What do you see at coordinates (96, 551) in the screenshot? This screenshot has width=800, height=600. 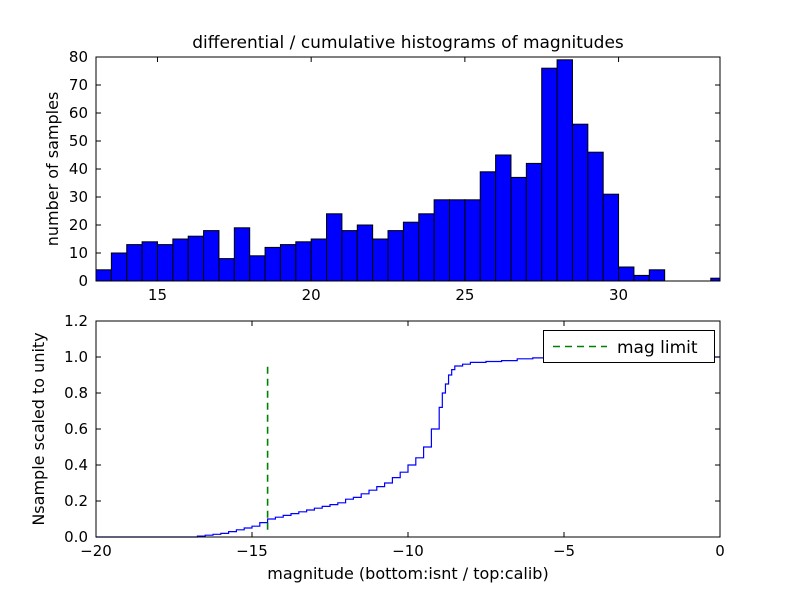 I see `bottom-plot-xtick-label: −20` at bounding box center [96, 551].